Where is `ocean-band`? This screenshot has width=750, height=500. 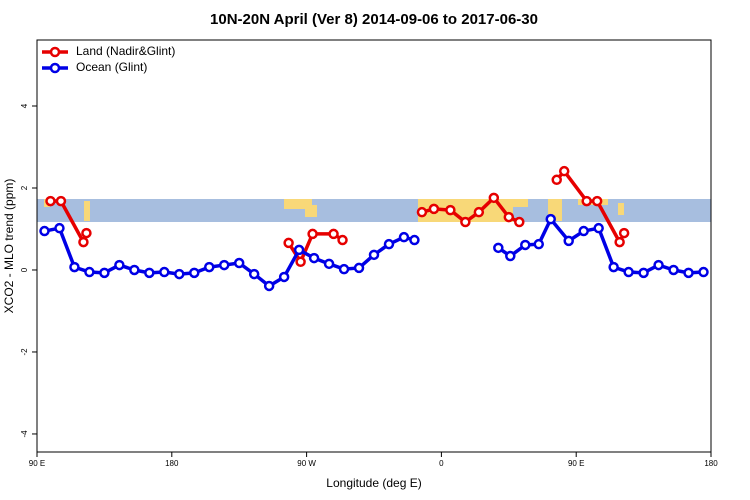
ocean-band is located at coordinates (374, 210).